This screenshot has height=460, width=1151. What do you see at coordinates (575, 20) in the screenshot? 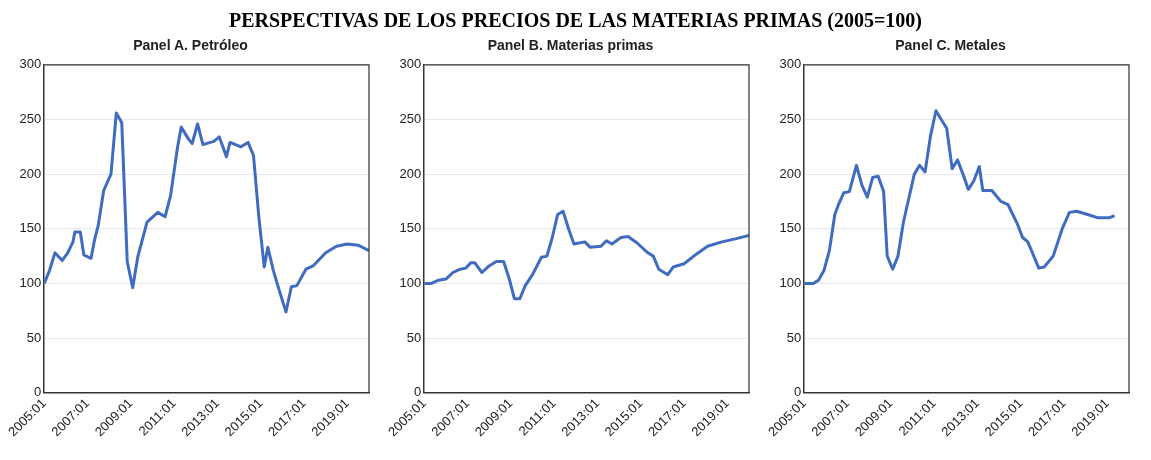
I see `text: PERSPECTIVAS DE LOS PRECIOS DE LAS MATERIAS PRIMAS (2005=100)` at bounding box center [575, 20].